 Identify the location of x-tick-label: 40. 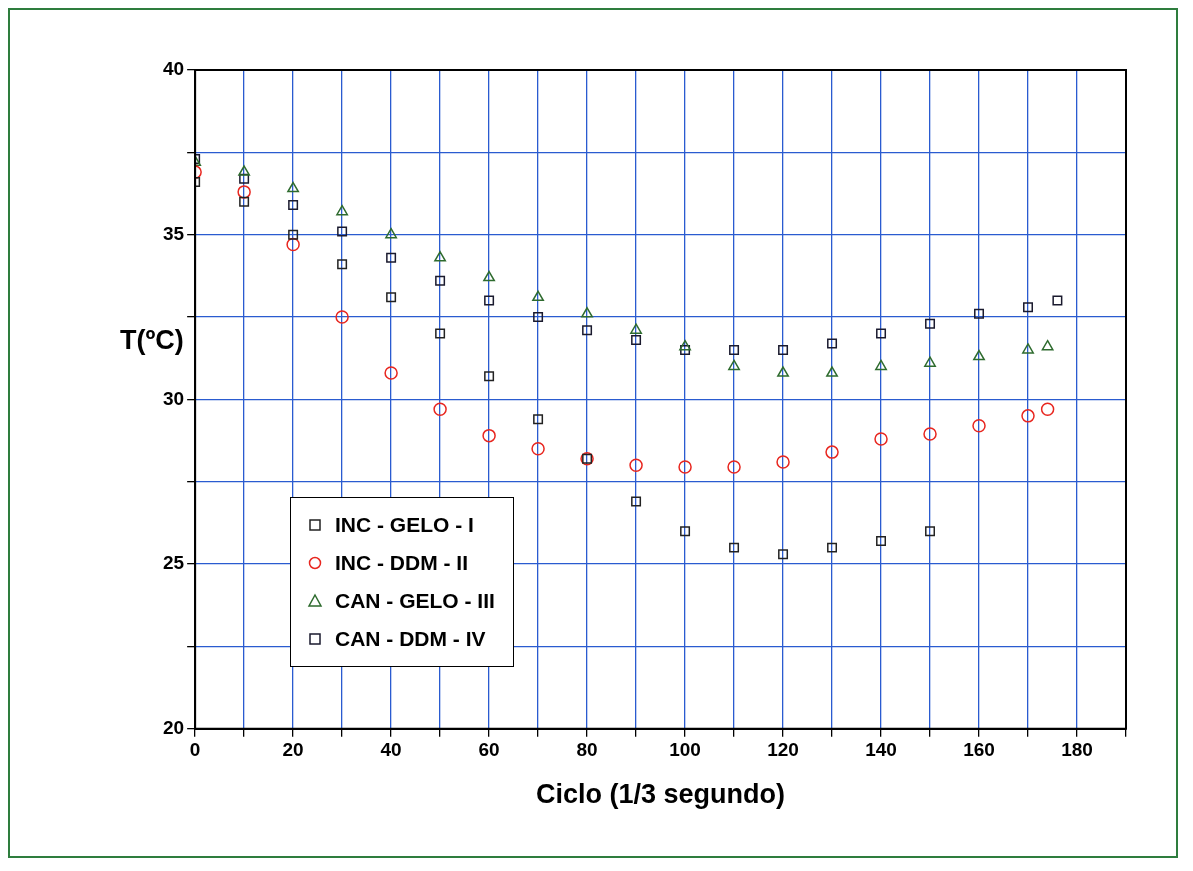
(391, 750).